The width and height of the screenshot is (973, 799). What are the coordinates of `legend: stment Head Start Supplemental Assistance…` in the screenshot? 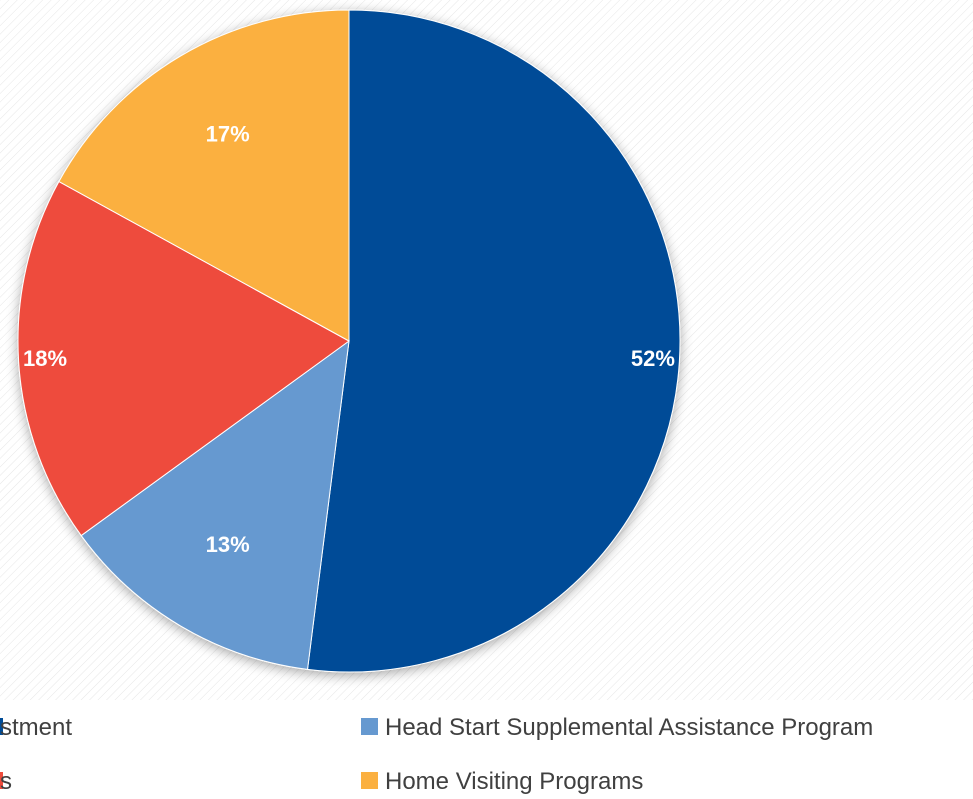 It's located at (436, 754).